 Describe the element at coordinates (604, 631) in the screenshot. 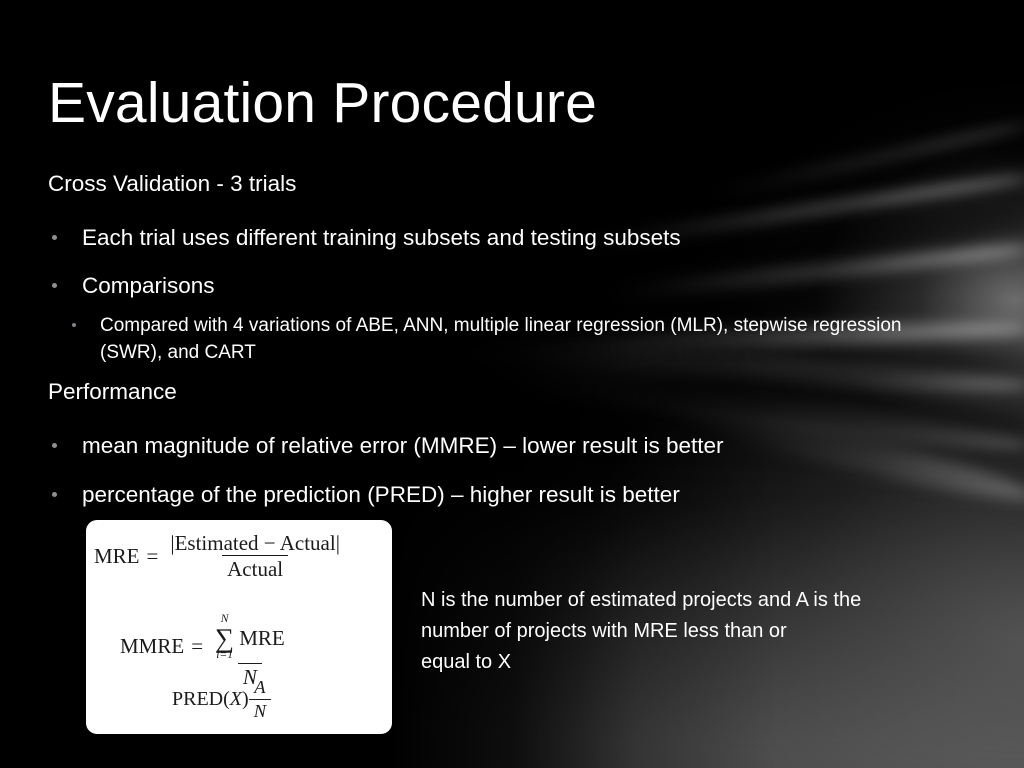

I see `formula-caption-line: number of projects with MRE less than or` at that location.